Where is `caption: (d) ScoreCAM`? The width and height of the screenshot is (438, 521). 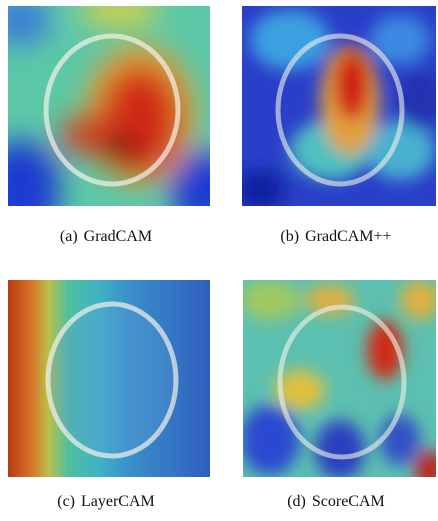
caption: (d) ScoreCAM is located at coordinates (338, 502).